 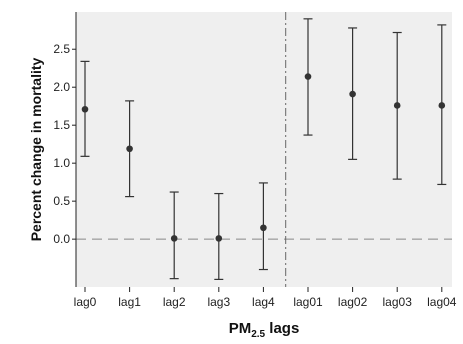 I want to click on x-ticks-group: lag0 lag1 lag2 lag3 lag4 lag01 lag02 lag03 lag04, so click(x=265, y=298).